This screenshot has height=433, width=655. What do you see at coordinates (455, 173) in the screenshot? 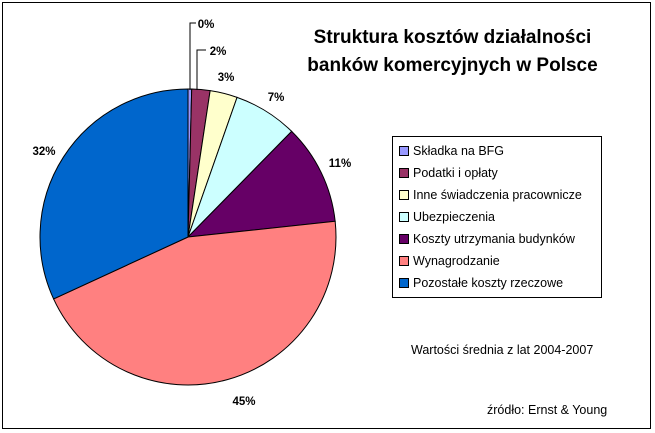
I see `legend-label: Podatki i opłaty` at bounding box center [455, 173].